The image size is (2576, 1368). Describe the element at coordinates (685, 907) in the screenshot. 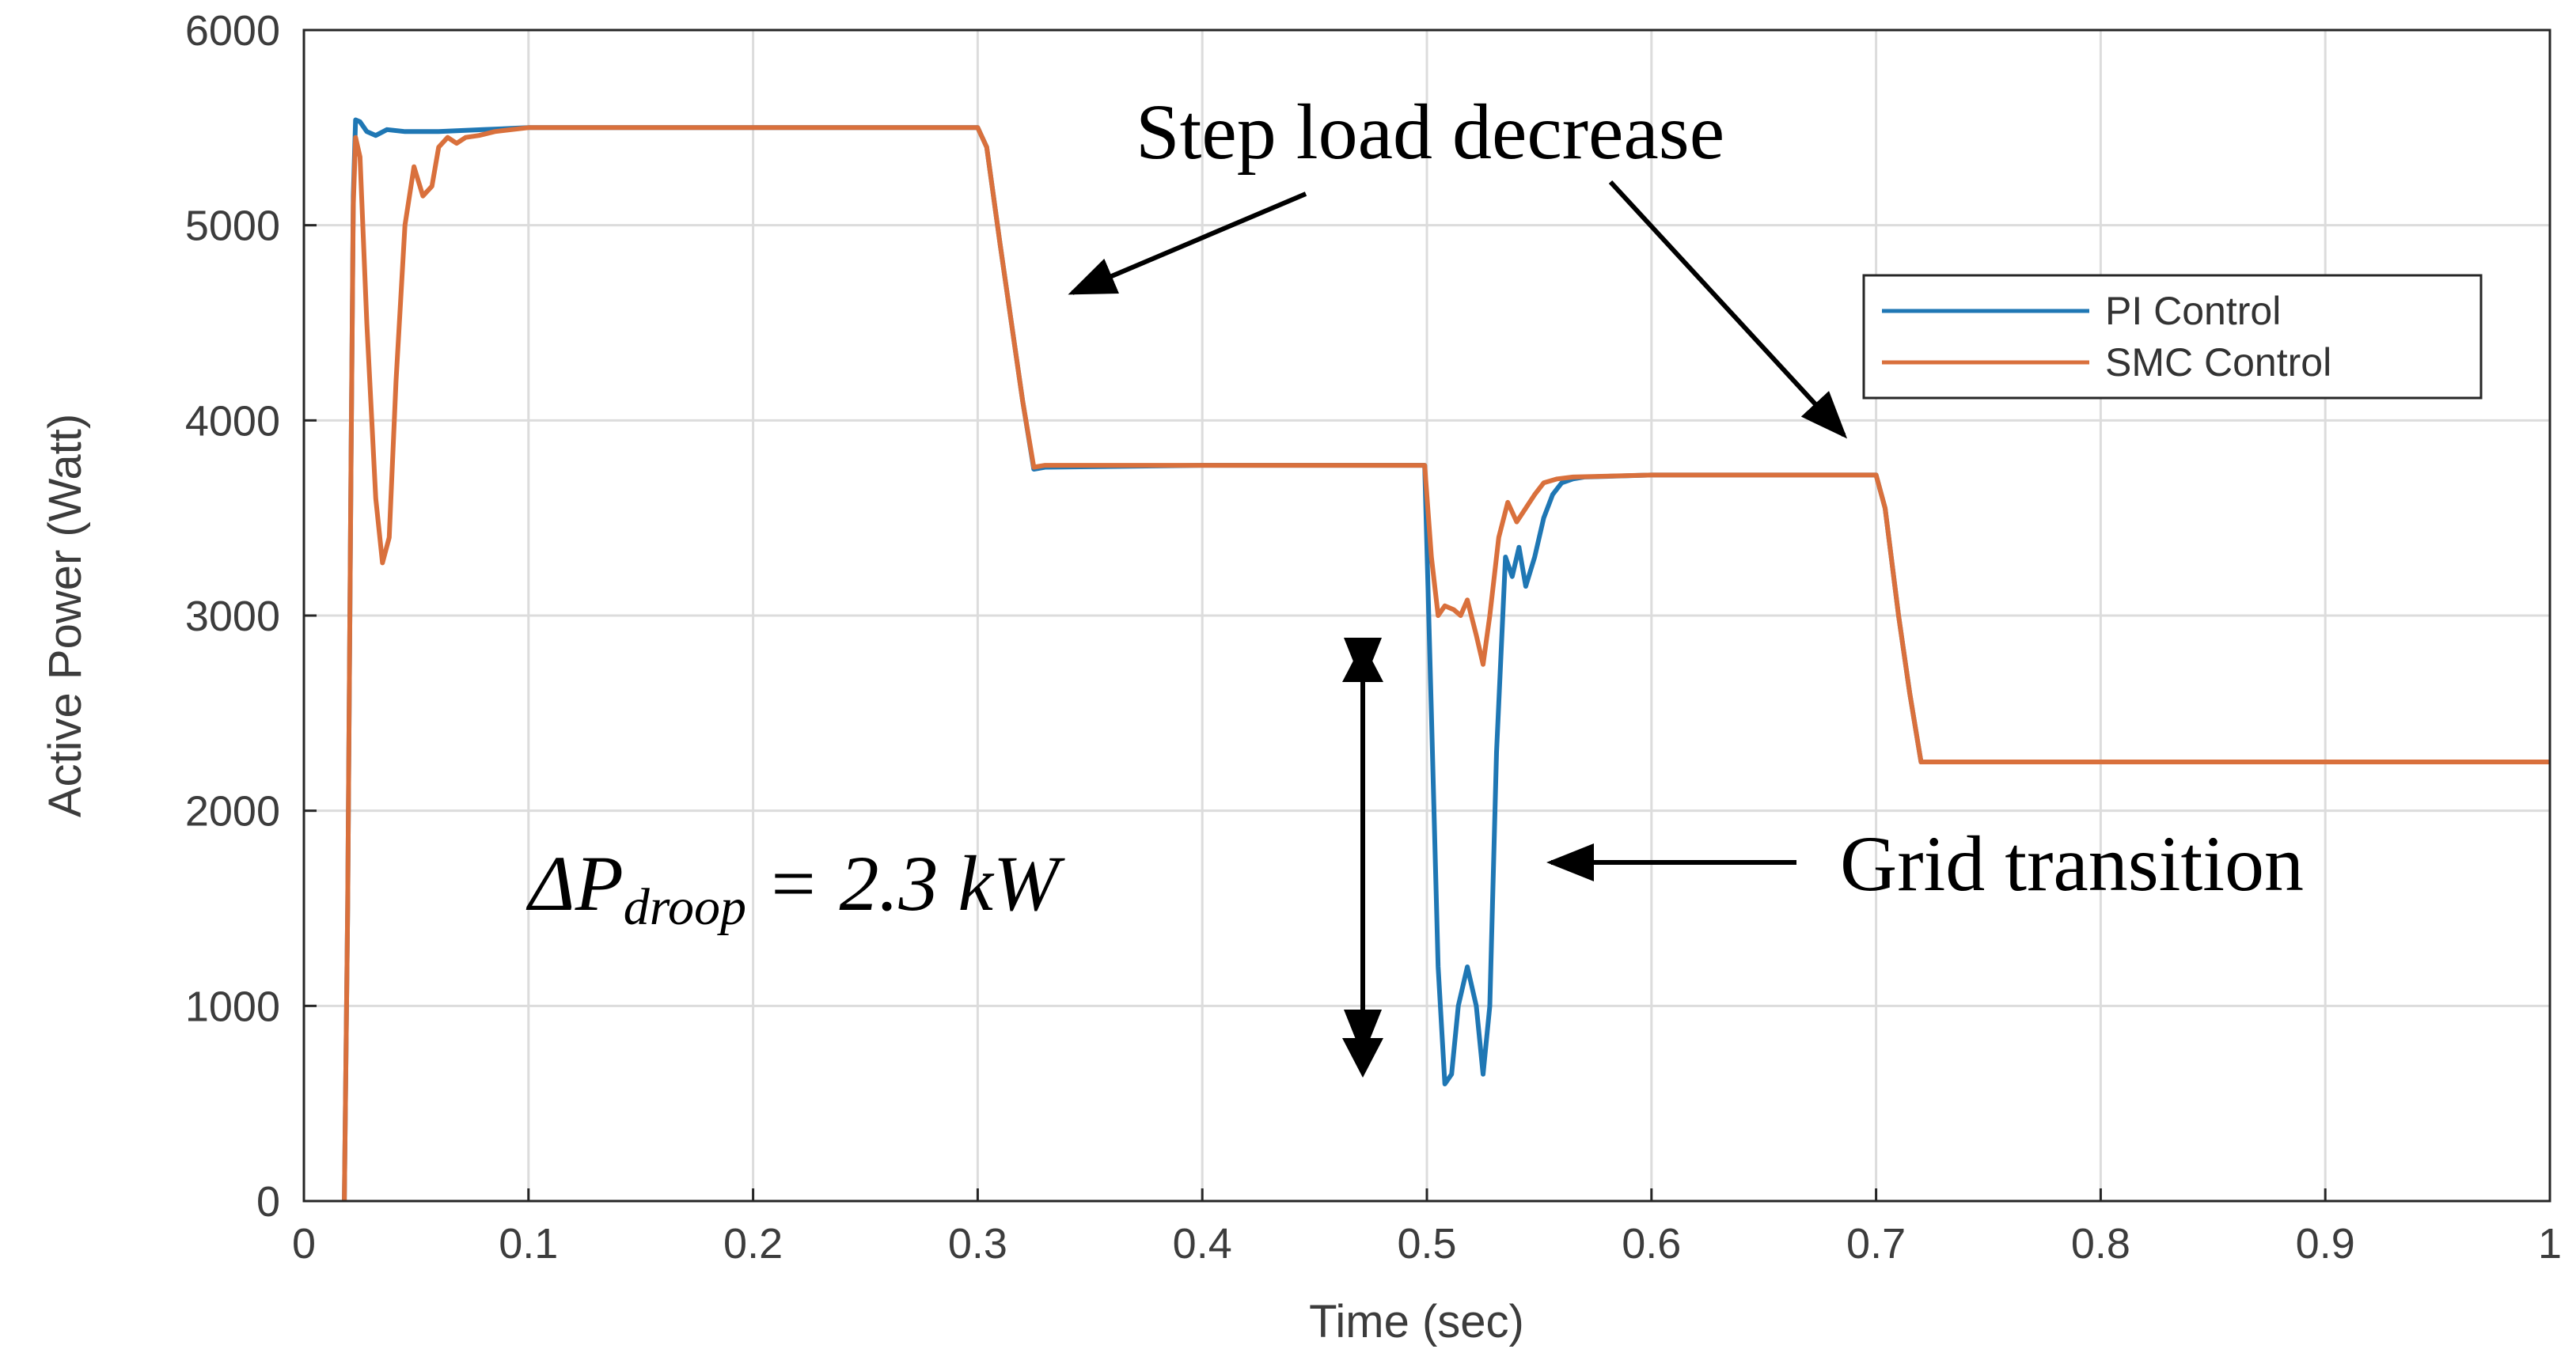

I see `delta-subscript: droop` at that location.